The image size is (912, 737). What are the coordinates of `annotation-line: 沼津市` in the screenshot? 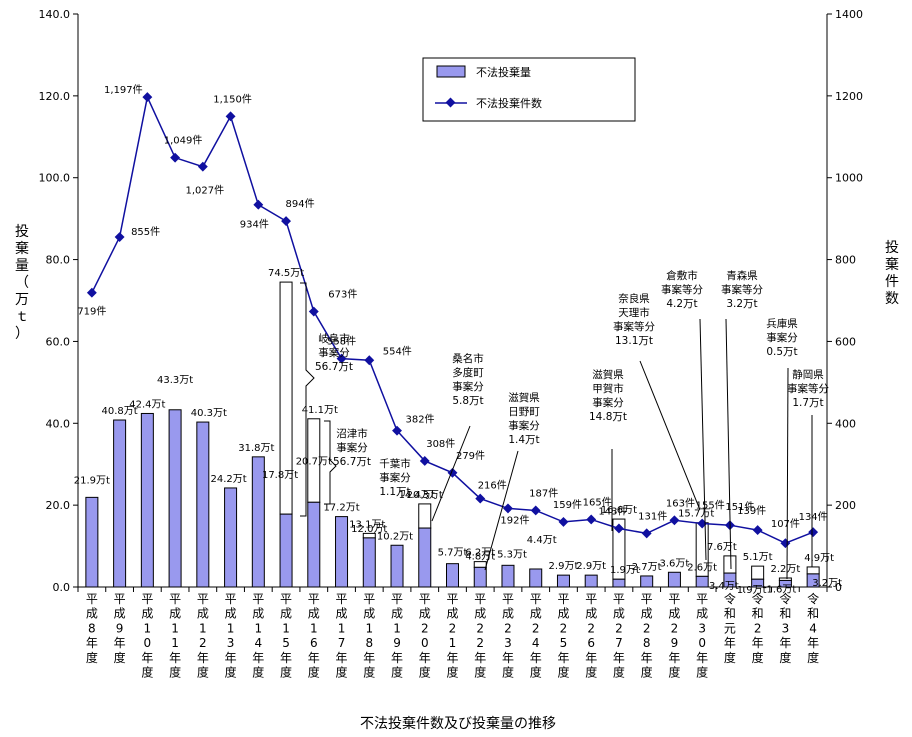 It's located at (352, 433).